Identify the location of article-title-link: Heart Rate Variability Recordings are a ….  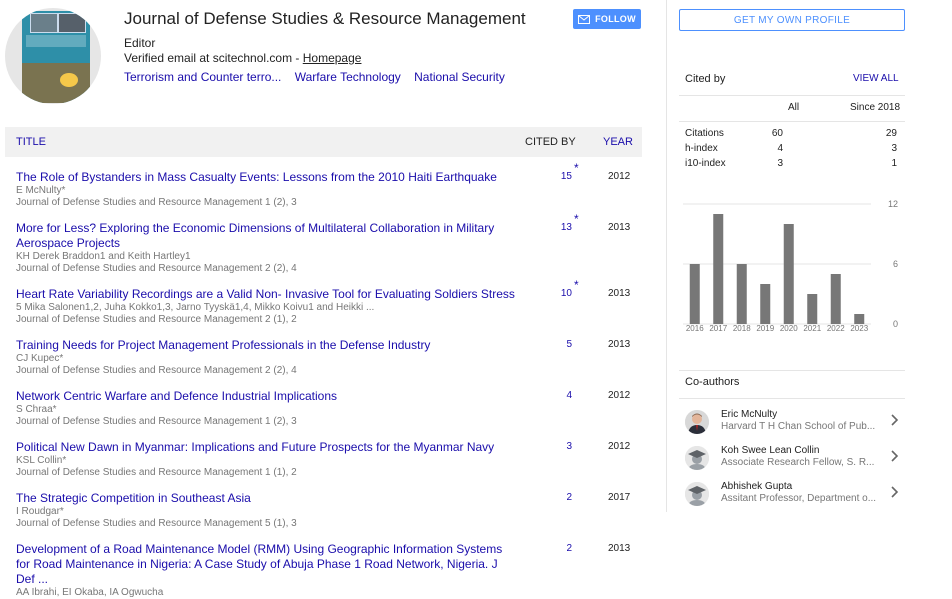
(265, 294).